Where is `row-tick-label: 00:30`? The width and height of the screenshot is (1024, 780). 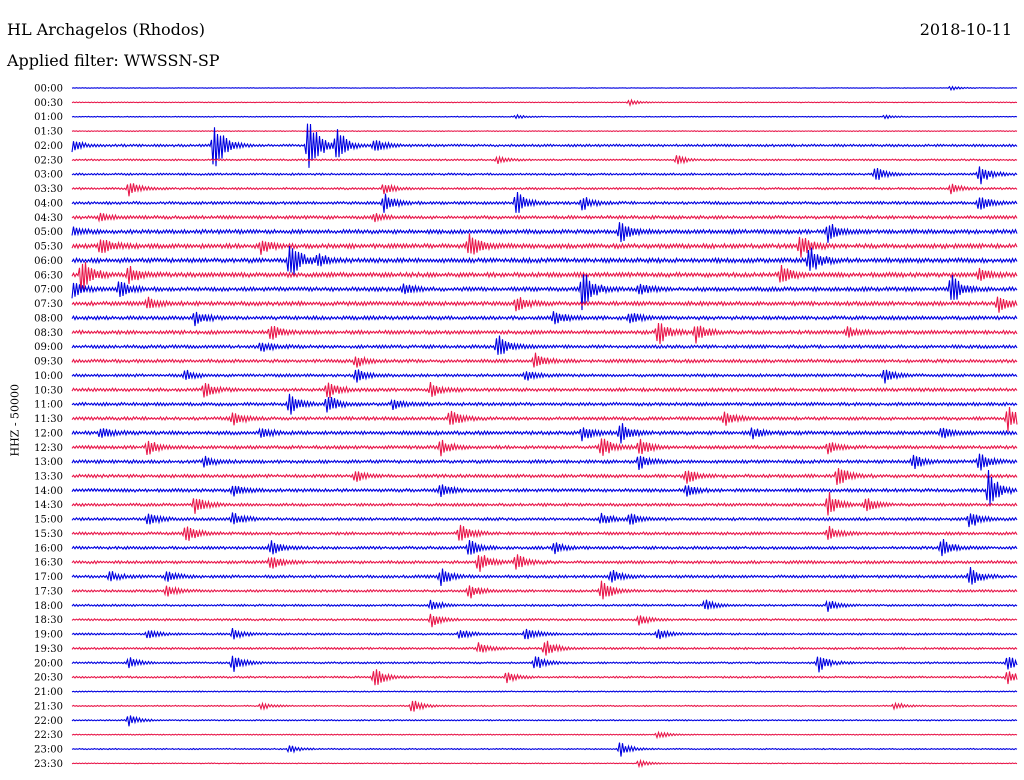
row-tick-label: 00:30 is located at coordinates (48, 103).